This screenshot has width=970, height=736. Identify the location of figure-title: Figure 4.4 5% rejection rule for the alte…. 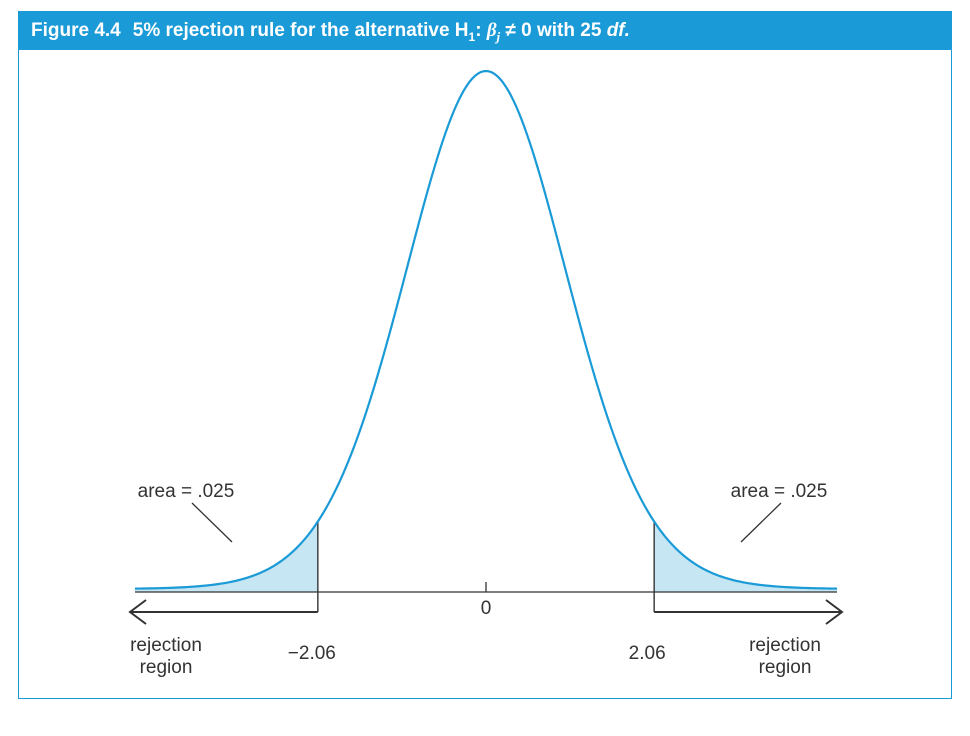
(485, 31).